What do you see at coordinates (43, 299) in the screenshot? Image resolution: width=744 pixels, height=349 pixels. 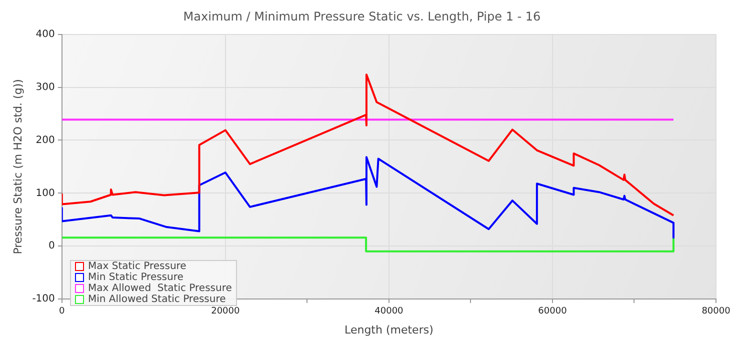 I see `y-tick-label: -100` at bounding box center [43, 299].